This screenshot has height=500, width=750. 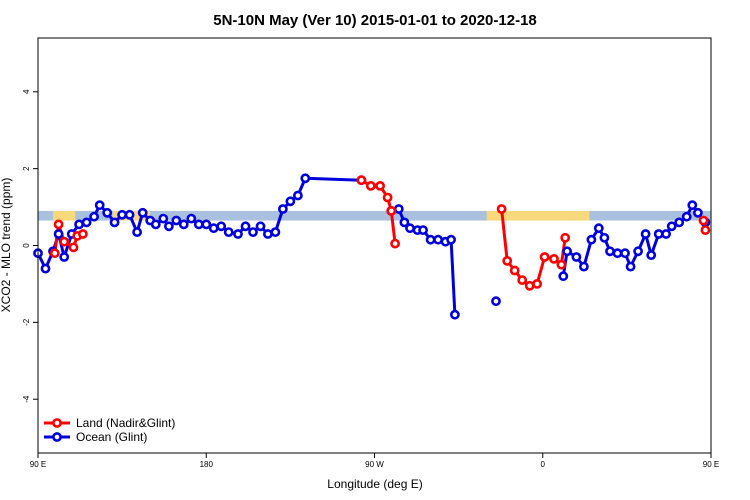 What do you see at coordinates (26, 168) in the screenshot?
I see `y-tick-label: 2` at bounding box center [26, 168].